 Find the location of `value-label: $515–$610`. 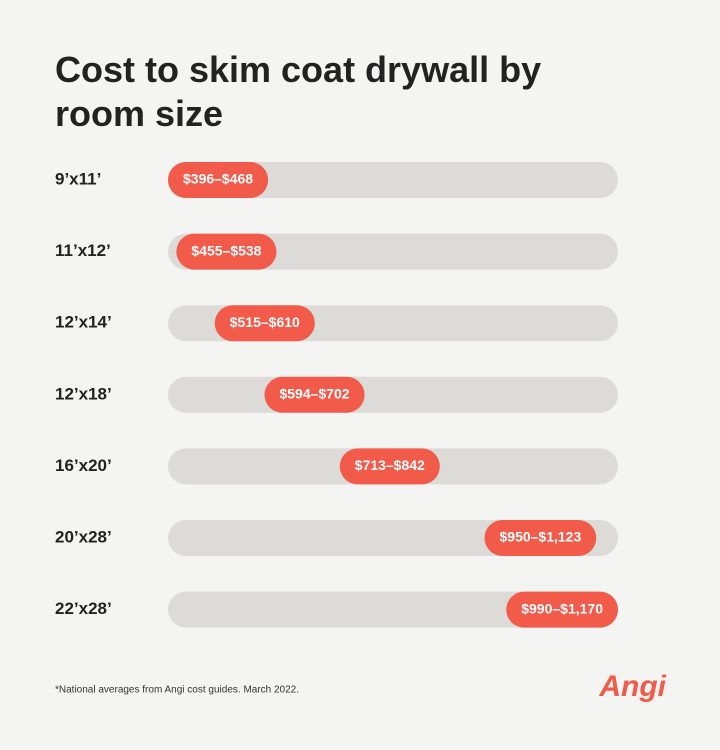

value-label: $515–$610 is located at coordinates (265, 322).